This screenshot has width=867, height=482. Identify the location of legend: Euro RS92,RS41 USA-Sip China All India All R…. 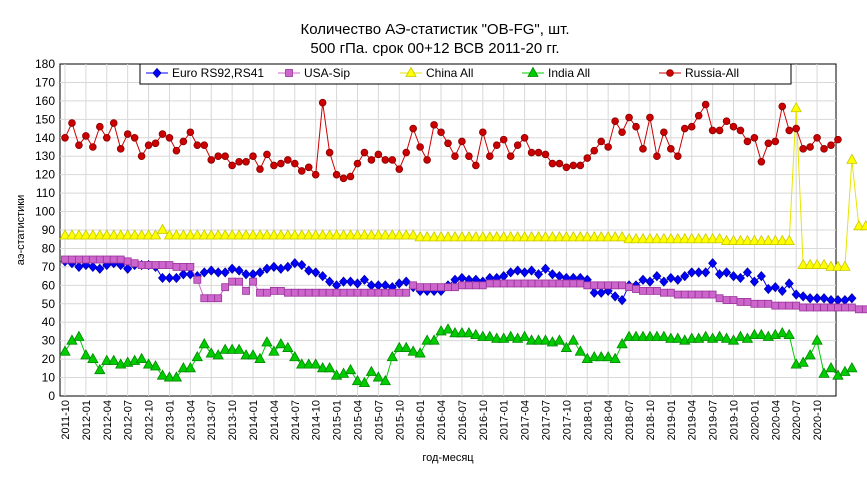
(442, 73).